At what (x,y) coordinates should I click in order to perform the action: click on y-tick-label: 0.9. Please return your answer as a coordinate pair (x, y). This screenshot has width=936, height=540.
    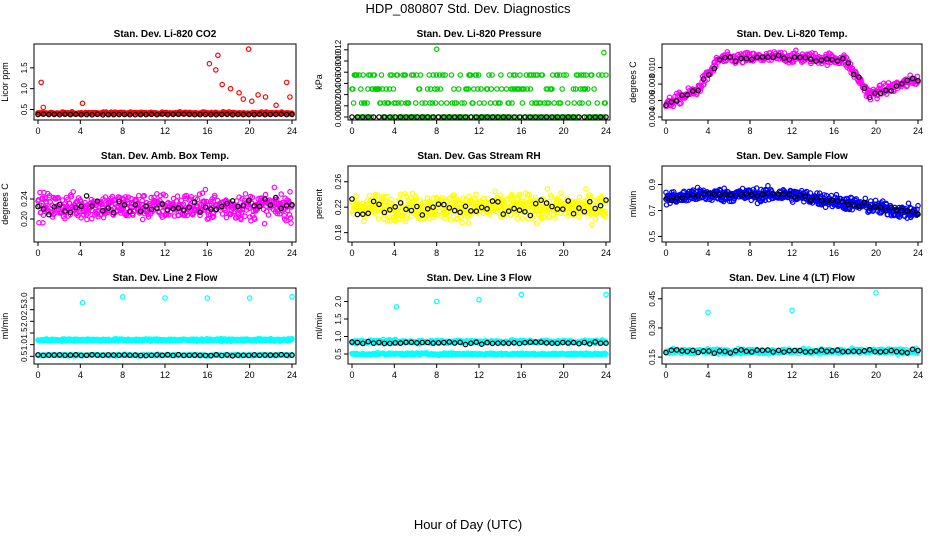
    Looking at the image, I should click on (652, 184).